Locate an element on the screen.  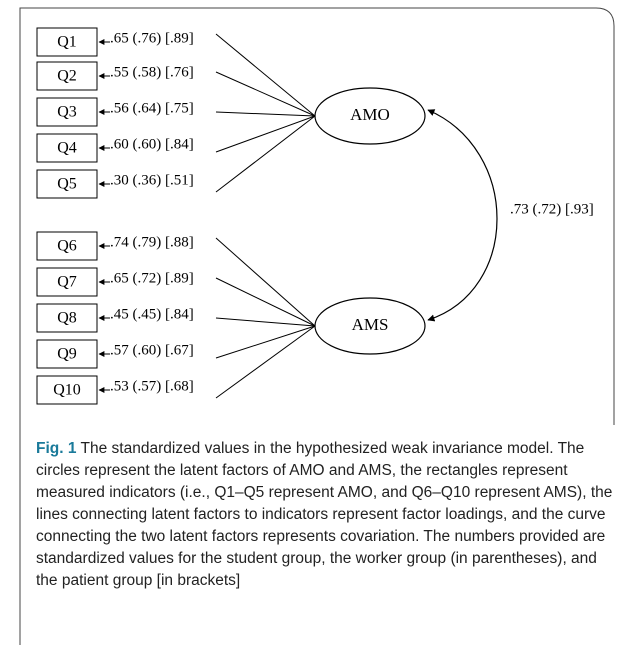
indicator-label: Q9 is located at coordinates (67, 354).